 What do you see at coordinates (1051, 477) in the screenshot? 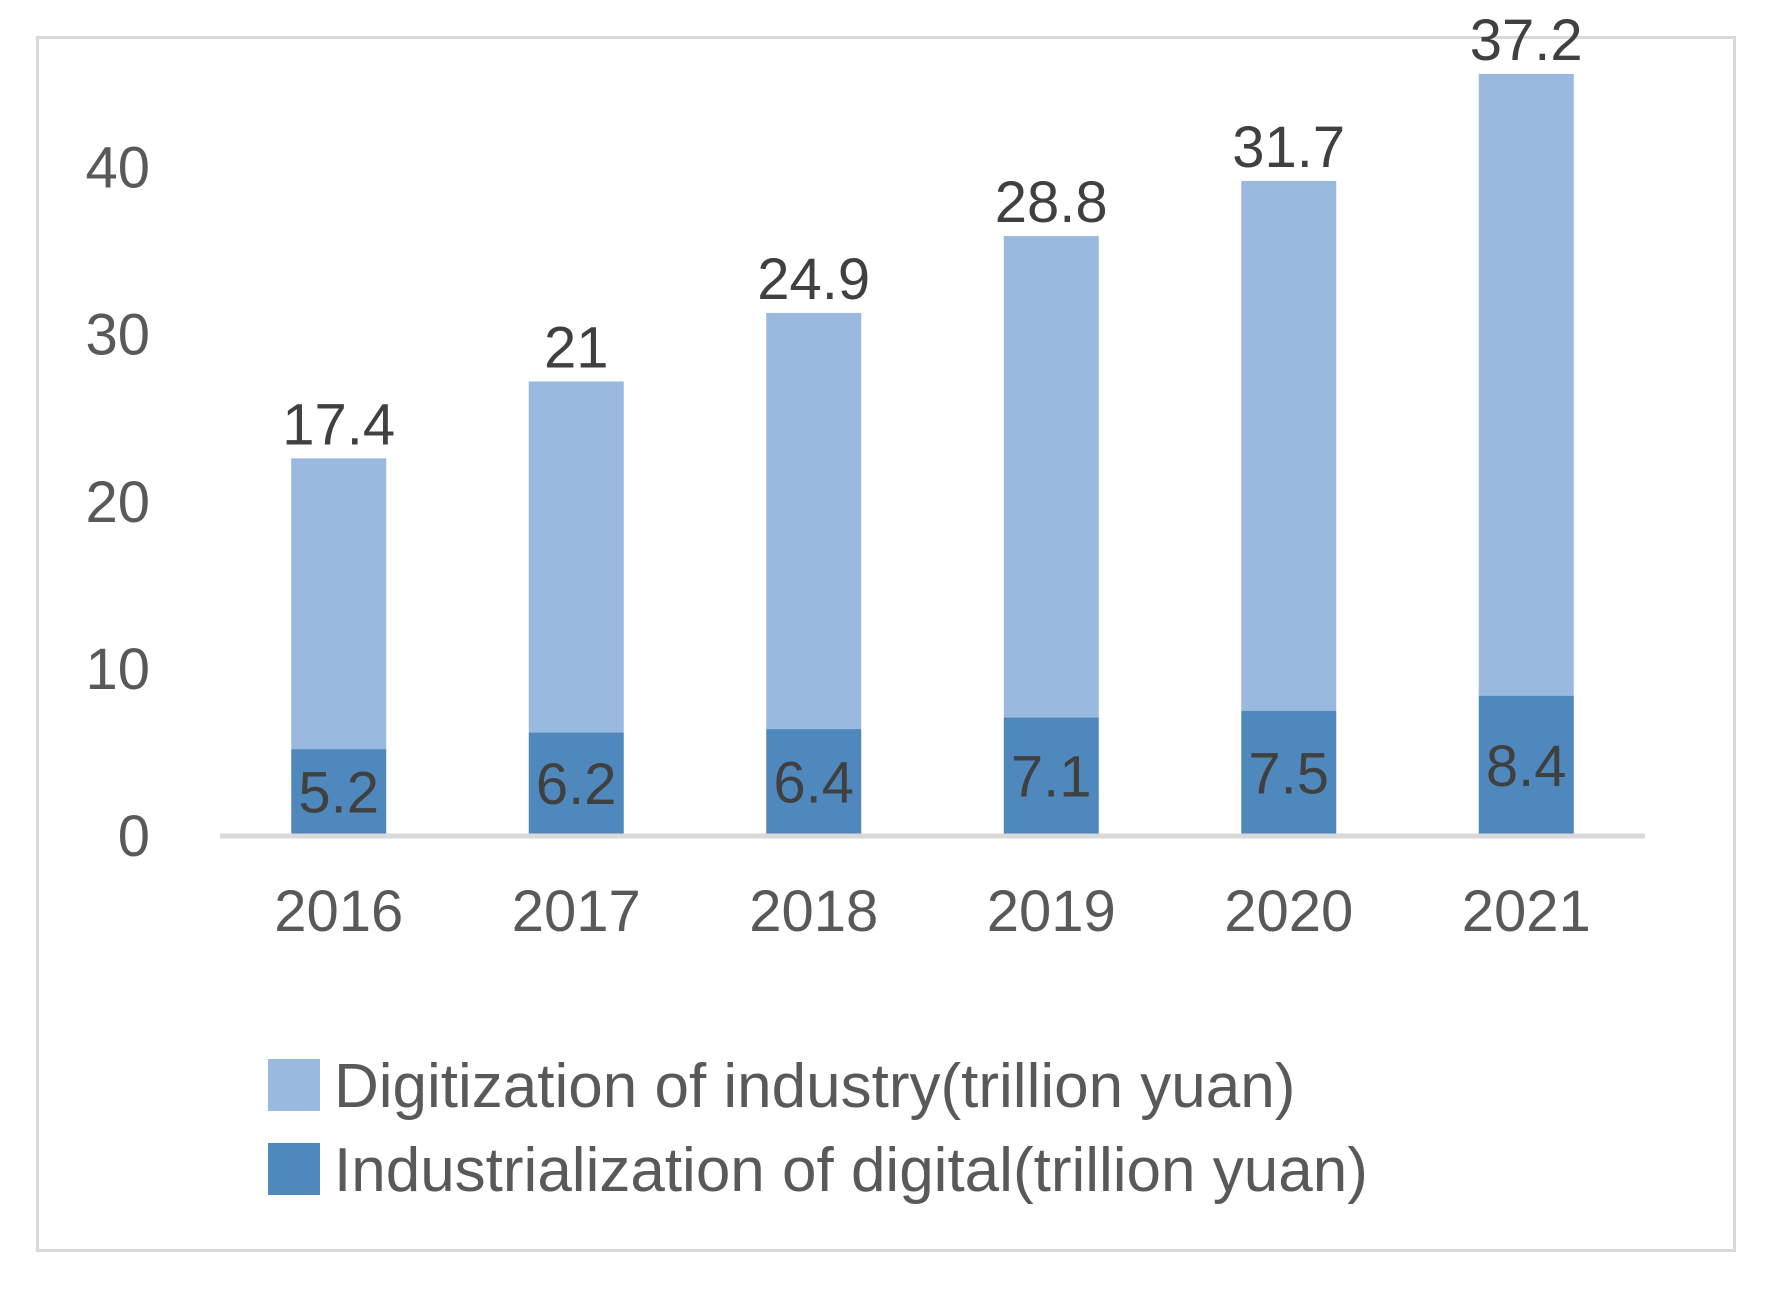
I see `bar-digitization-2019` at bounding box center [1051, 477].